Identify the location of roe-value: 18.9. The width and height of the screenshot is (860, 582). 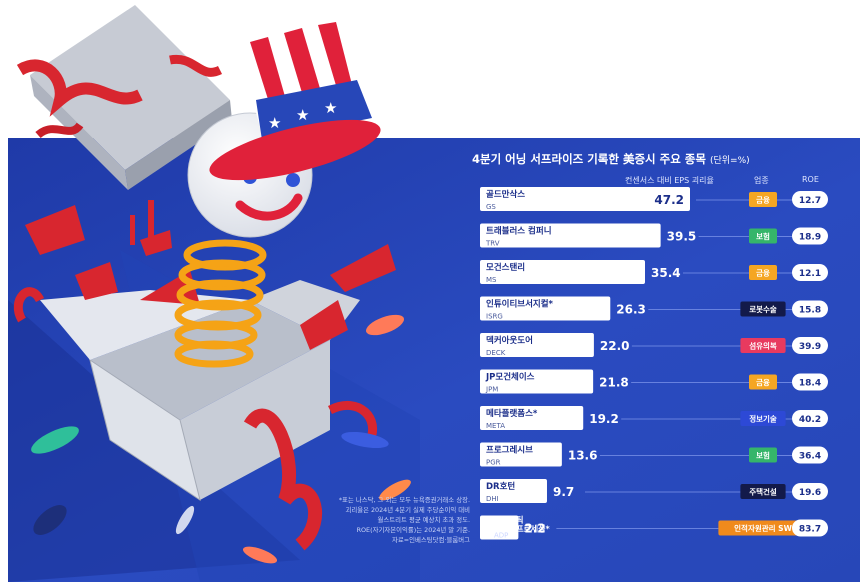
(810, 238).